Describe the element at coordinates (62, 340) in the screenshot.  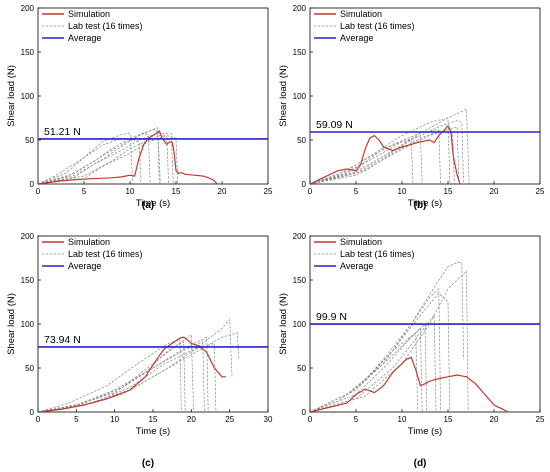
I see `average-label: 73.94 N` at that location.